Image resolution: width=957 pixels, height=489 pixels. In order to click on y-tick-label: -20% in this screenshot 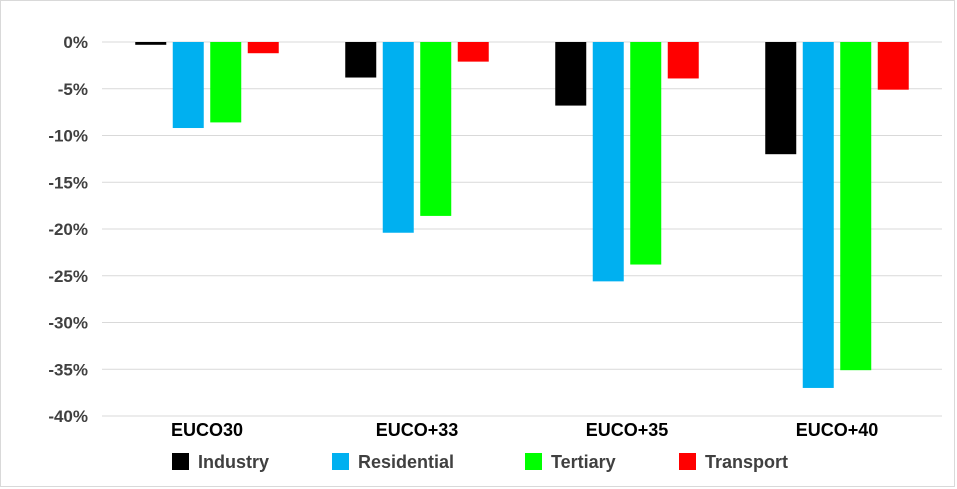, I will do `click(68, 229)`.